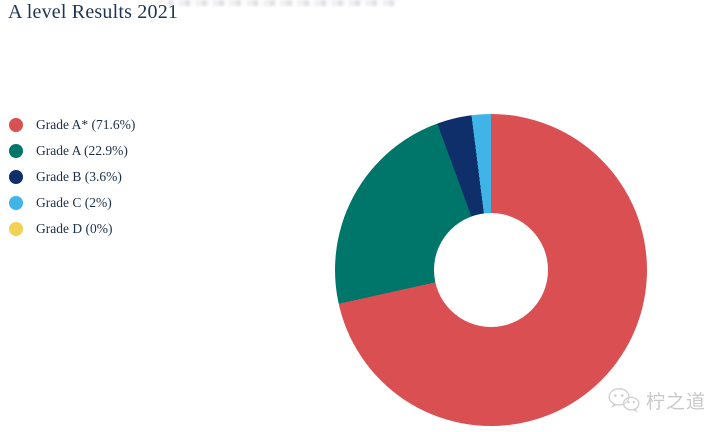  I want to click on legend-label-grade-d: Grade D (0%), so click(74, 228).